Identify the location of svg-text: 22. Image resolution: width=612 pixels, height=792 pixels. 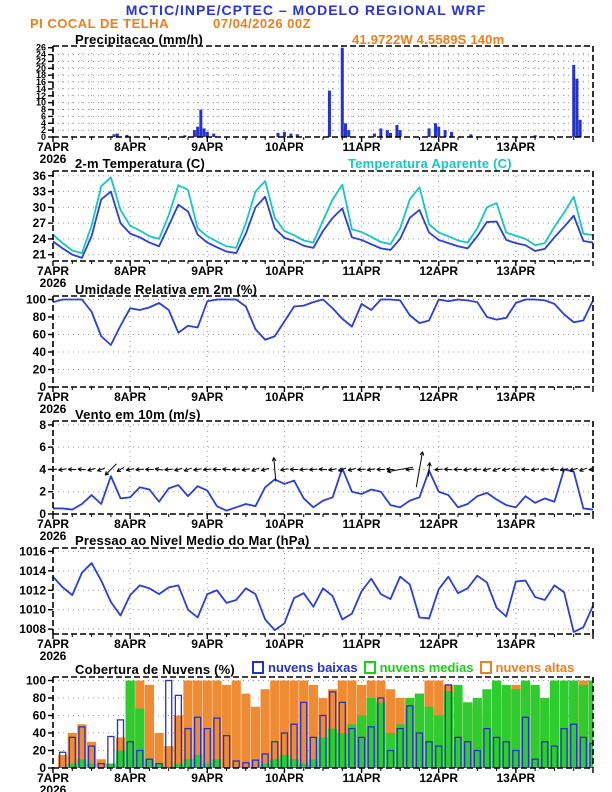
(41, 61).